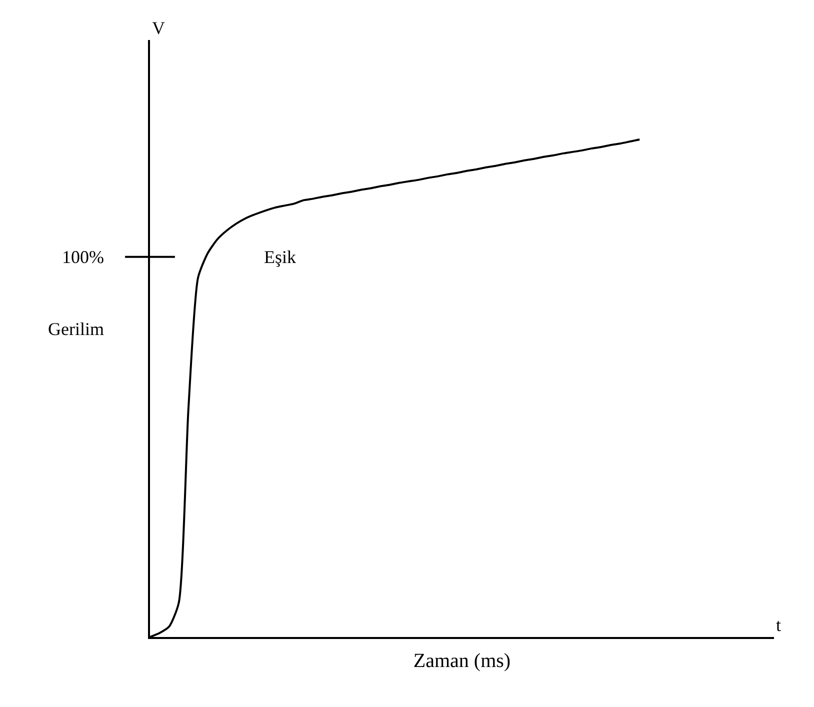  Describe the element at coordinates (462, 661) in the screenshot. I see `x-axis-title: Zaman (ms)` at that location.